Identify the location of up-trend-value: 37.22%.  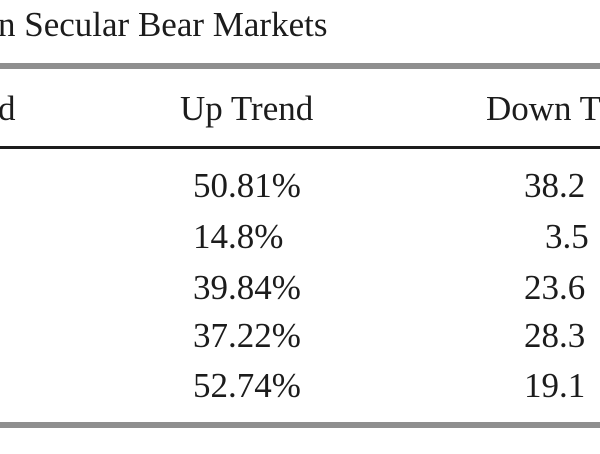
(247, 335).